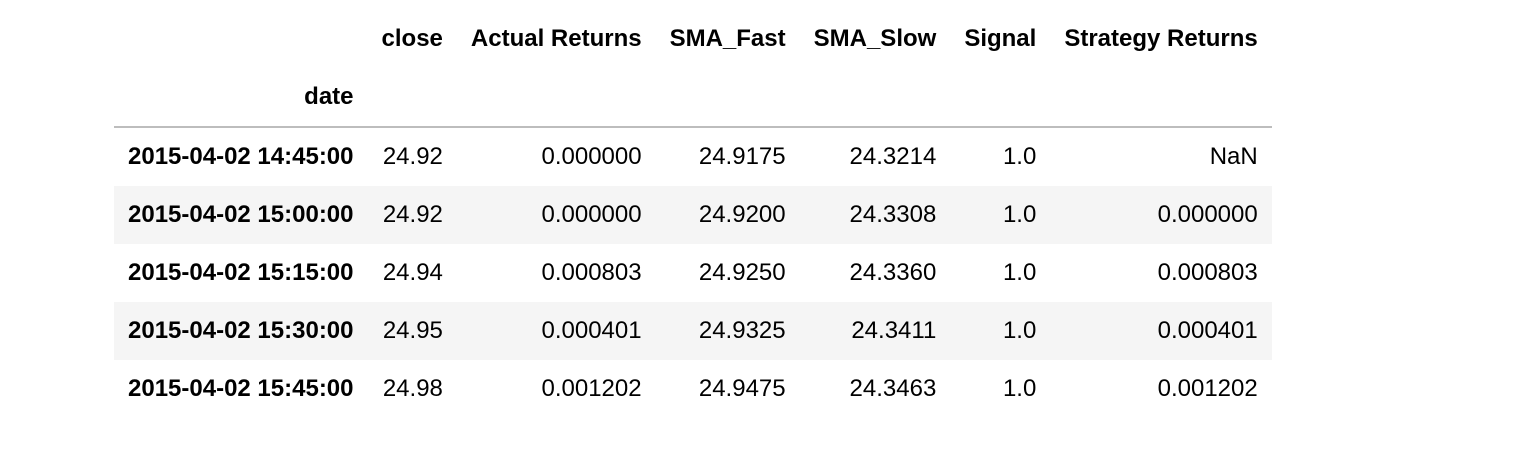 This screenshot has height=456, width=1518. Describe the element at coordinates (241, 272) in the screenshot. I see `row-index-date: 2015-04-02 15:15:00` at that location.